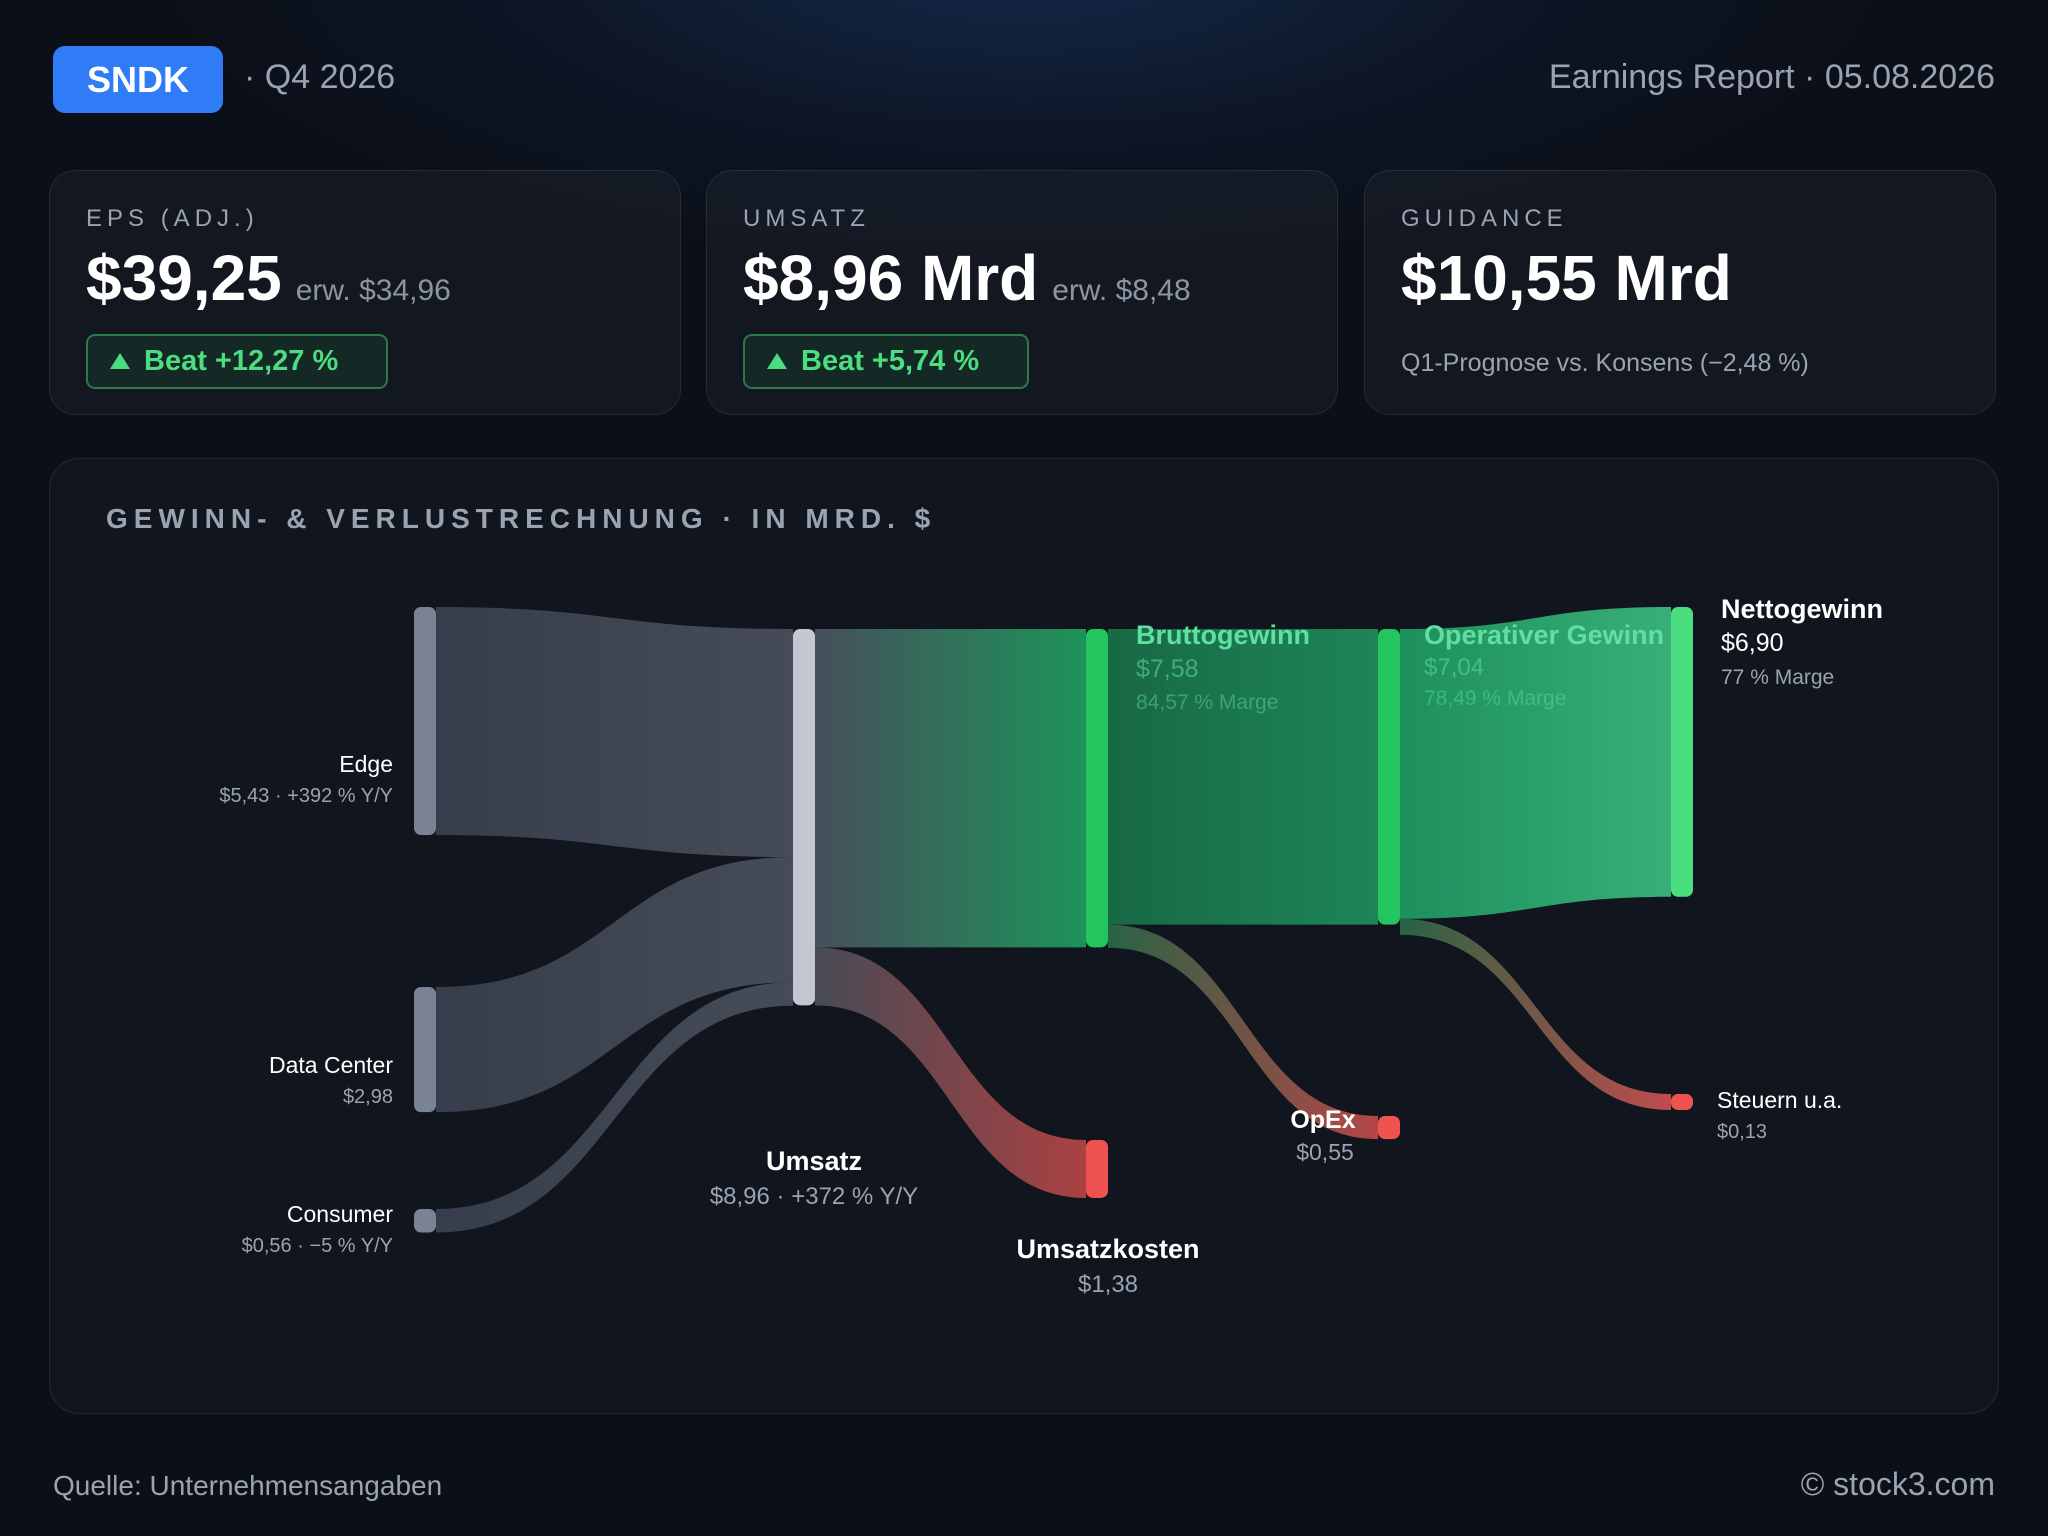 The width and height of the screenshot is (2048, 1536). I want to click on eps-beat-badge: Beat +12,27 %, so click(237, 361).